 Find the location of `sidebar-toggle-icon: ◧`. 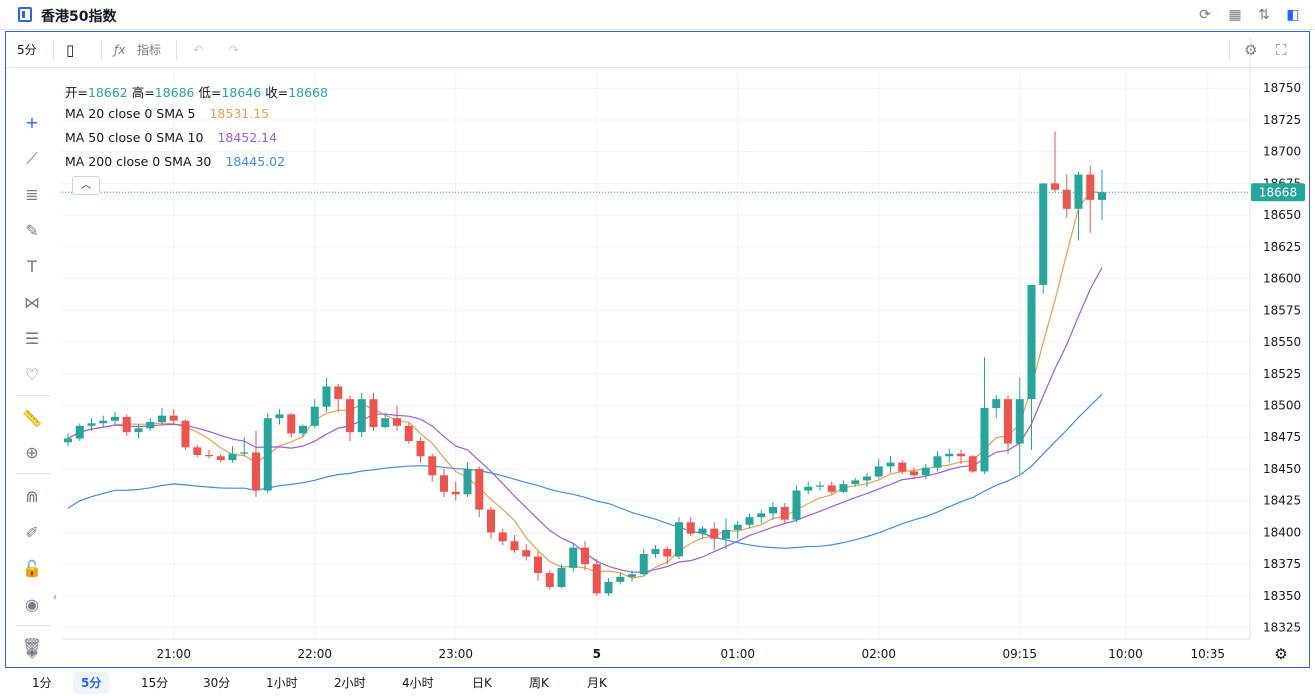

sidebar-toggle-icon: ◧ is located at coordinates (1293, 15).